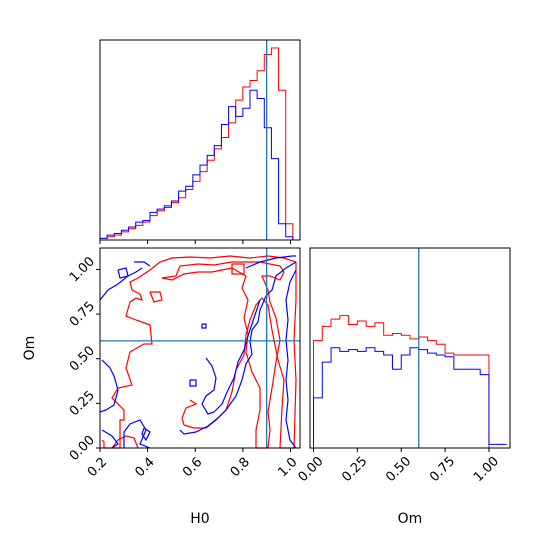 The height and width of the screenshot is (550, 550). I want to click on h0-marginal-ticks, so click(195, 242).